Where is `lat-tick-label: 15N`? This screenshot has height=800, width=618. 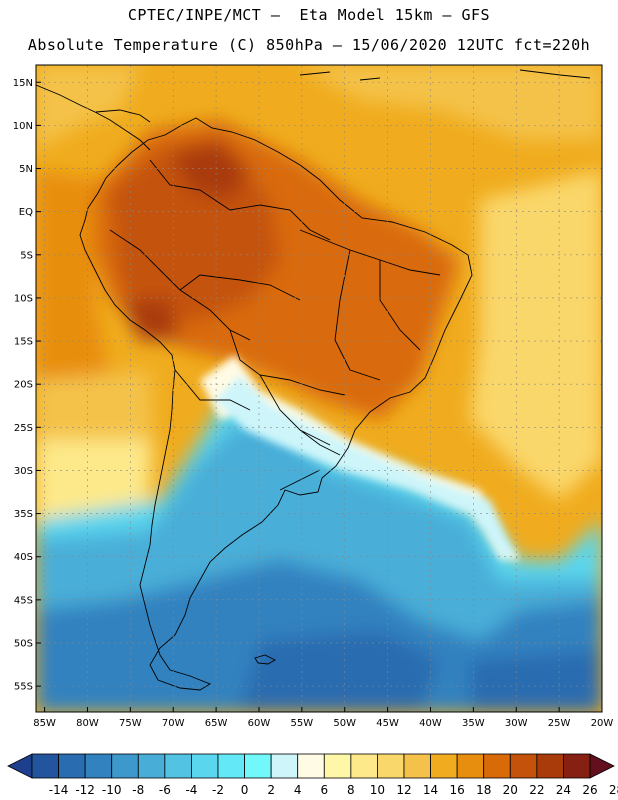 lat-tick-label: 15N is located at coordinates (23, 83).